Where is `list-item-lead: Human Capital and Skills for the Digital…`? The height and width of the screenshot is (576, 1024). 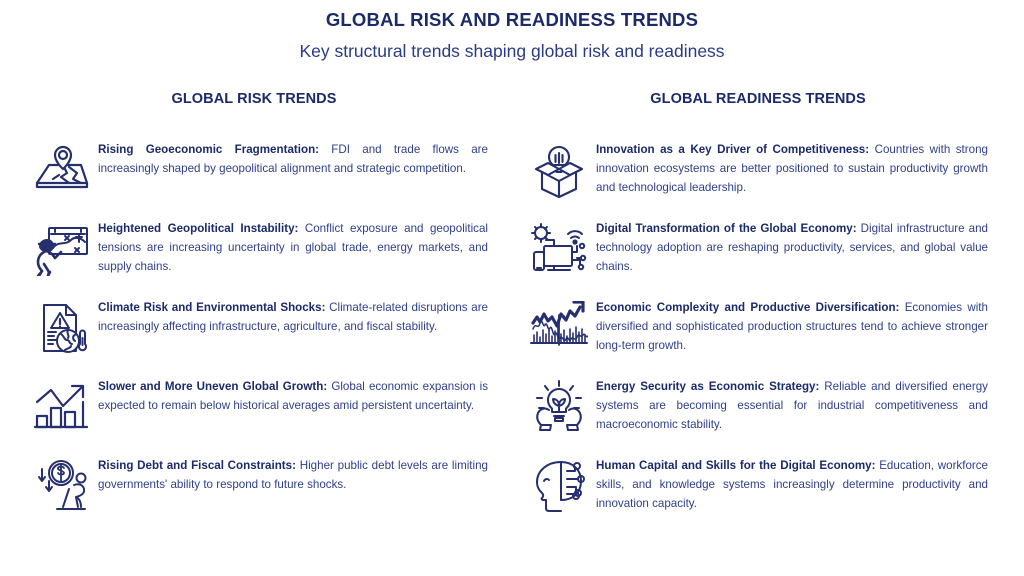 list-item-lead: Human Capital and Skills for the Digital… is located at coordinates (736, 466).